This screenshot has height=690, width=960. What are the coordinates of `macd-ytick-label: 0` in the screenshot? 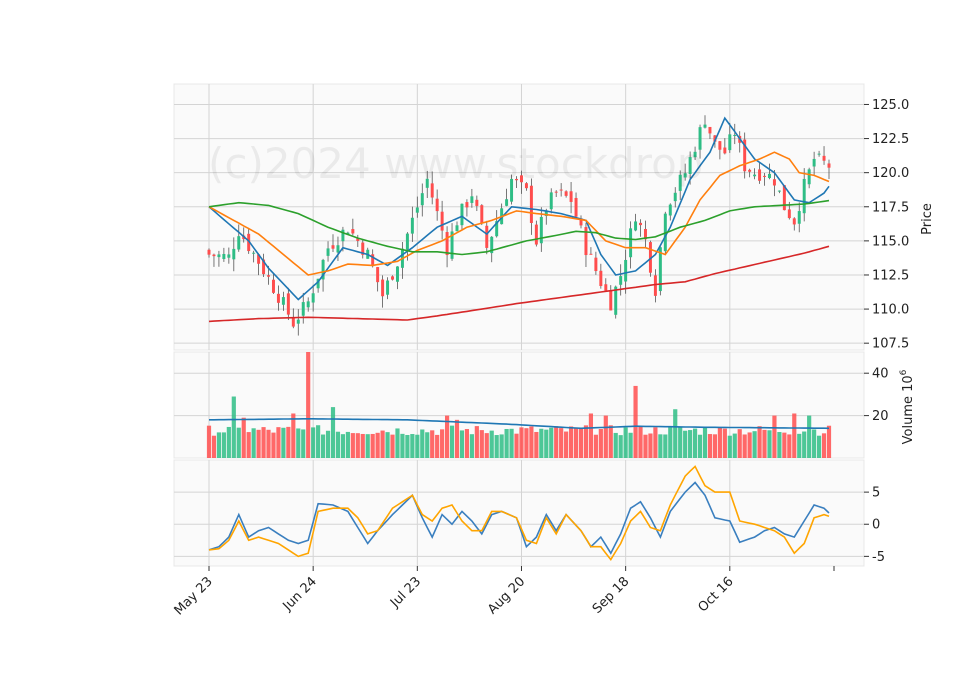 It's located at (876, 525).